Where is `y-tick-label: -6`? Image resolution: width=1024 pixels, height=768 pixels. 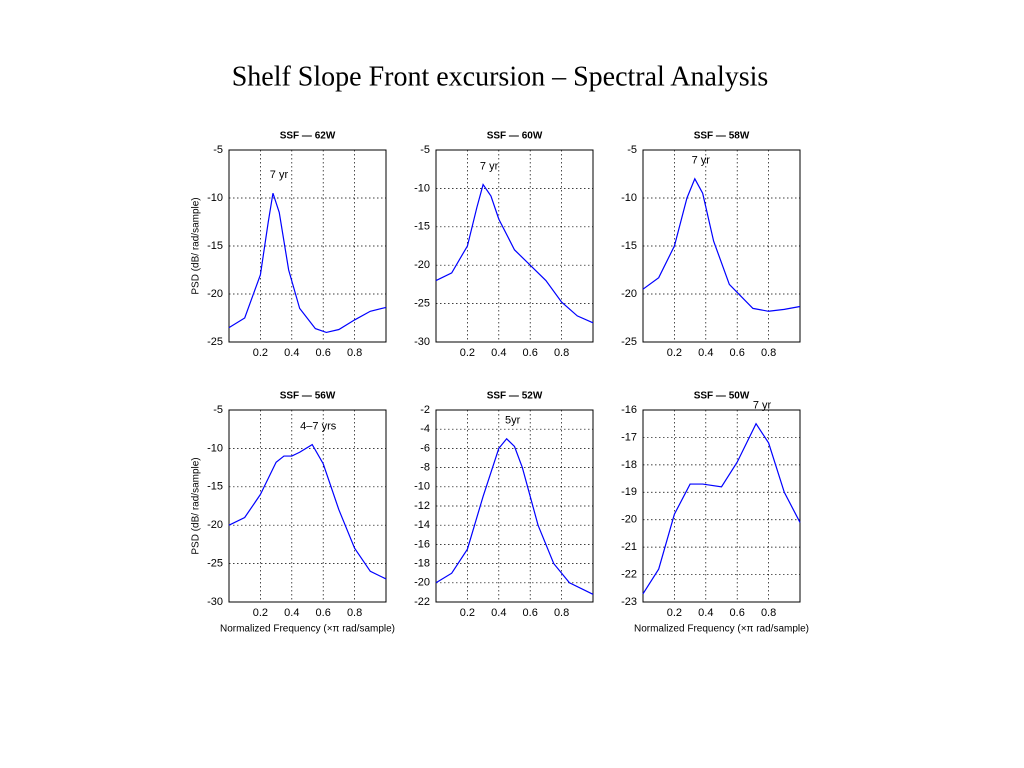
y-tick-label: -6 is located at coordinates (425, 448).